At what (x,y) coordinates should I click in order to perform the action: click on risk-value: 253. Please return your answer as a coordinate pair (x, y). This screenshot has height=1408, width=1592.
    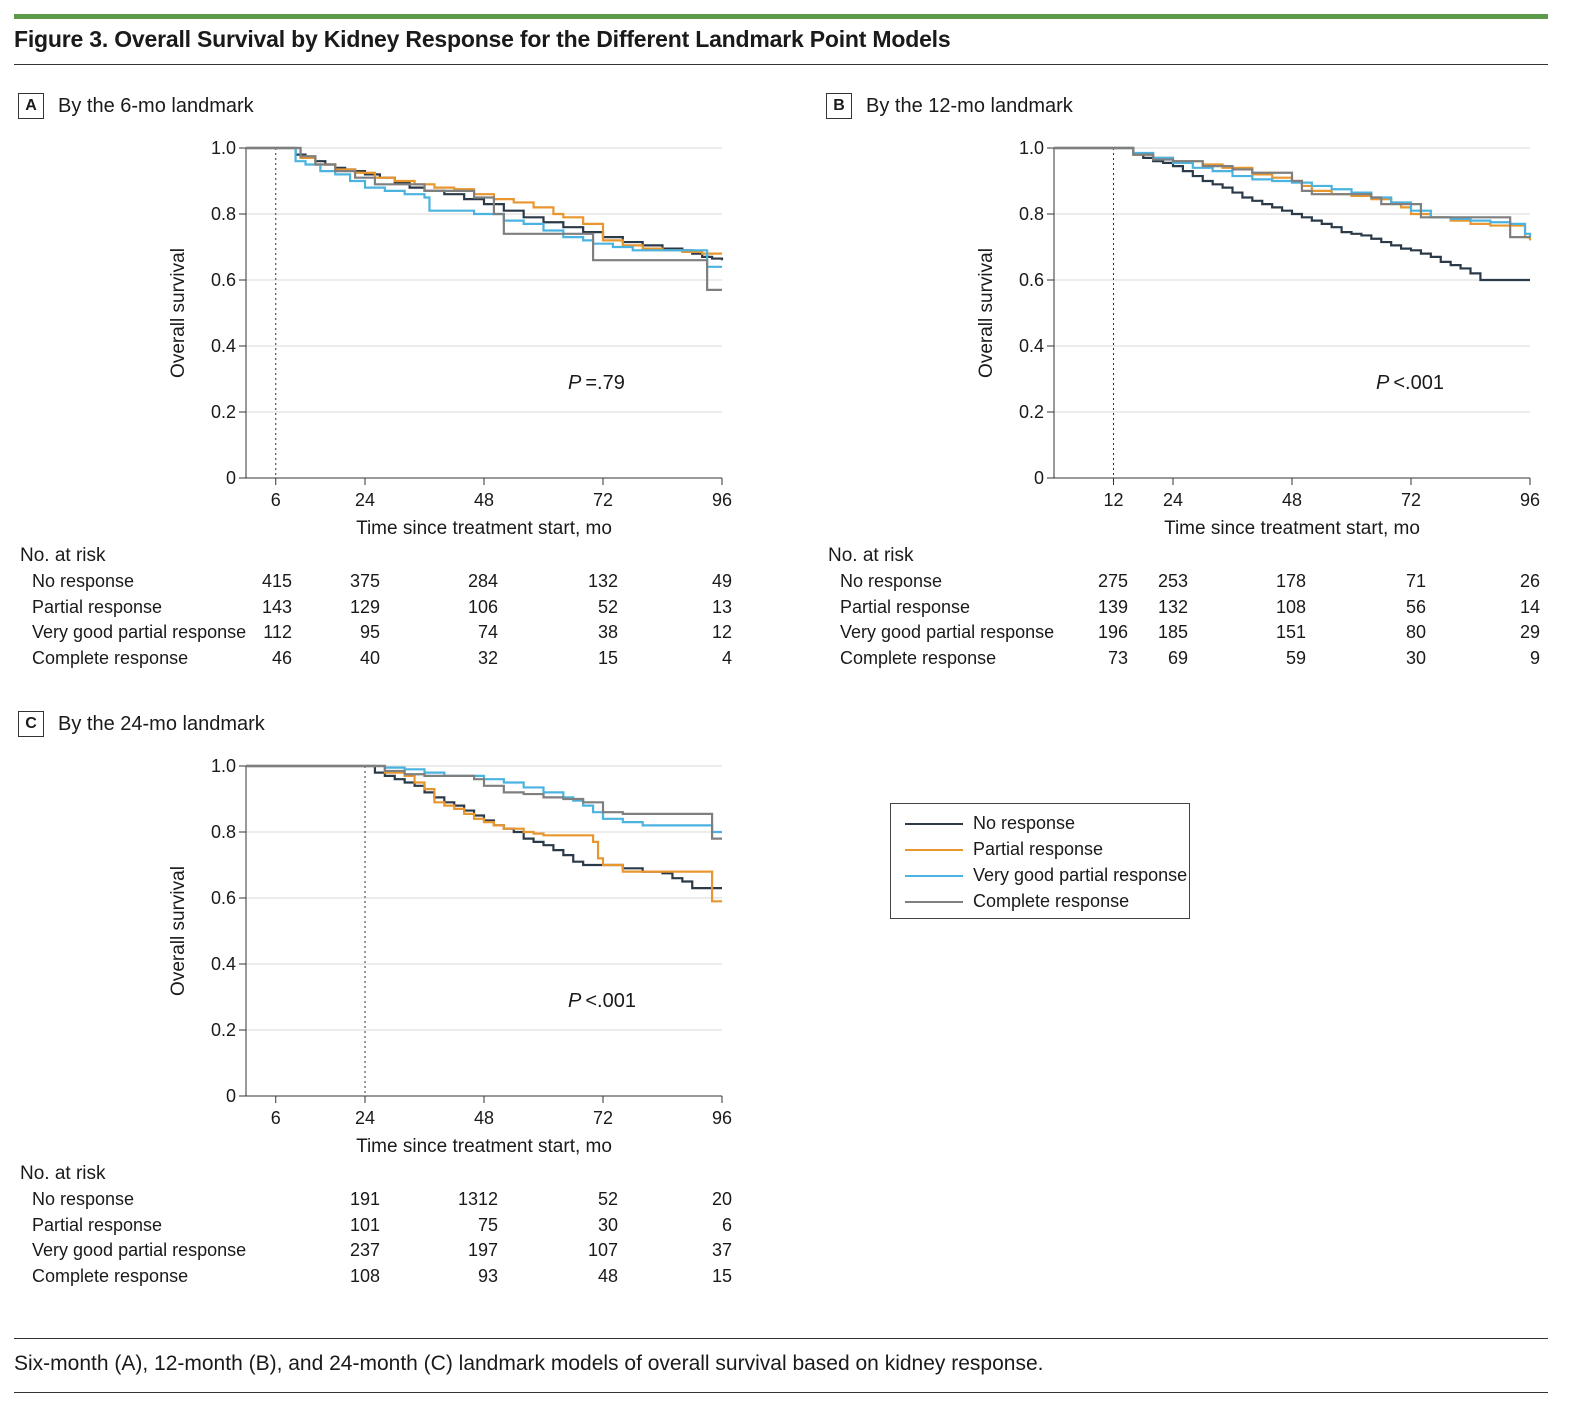
    Looking at the image, I should click on (1172, 581).